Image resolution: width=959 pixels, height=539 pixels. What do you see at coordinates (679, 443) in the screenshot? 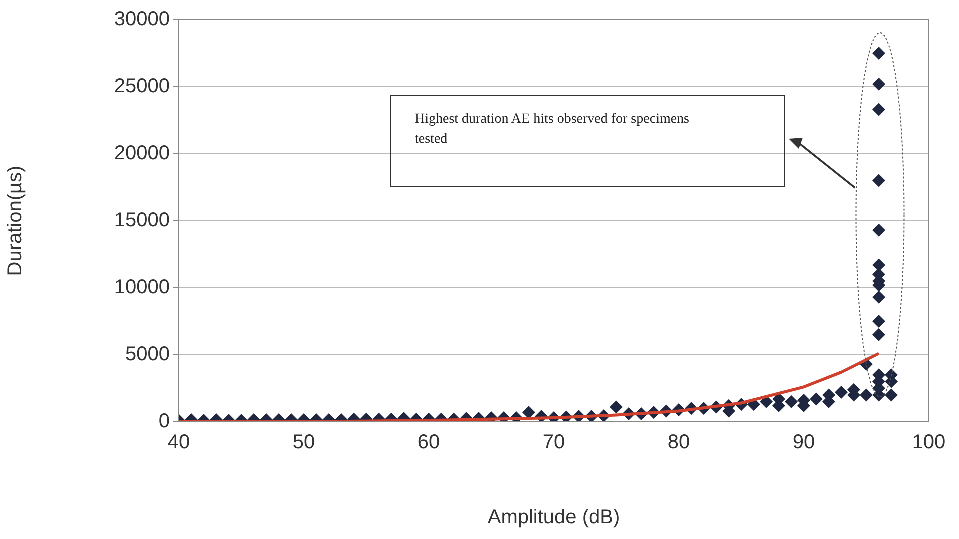
I see `x-tick-label: 80` at bounding box center [679, 443].